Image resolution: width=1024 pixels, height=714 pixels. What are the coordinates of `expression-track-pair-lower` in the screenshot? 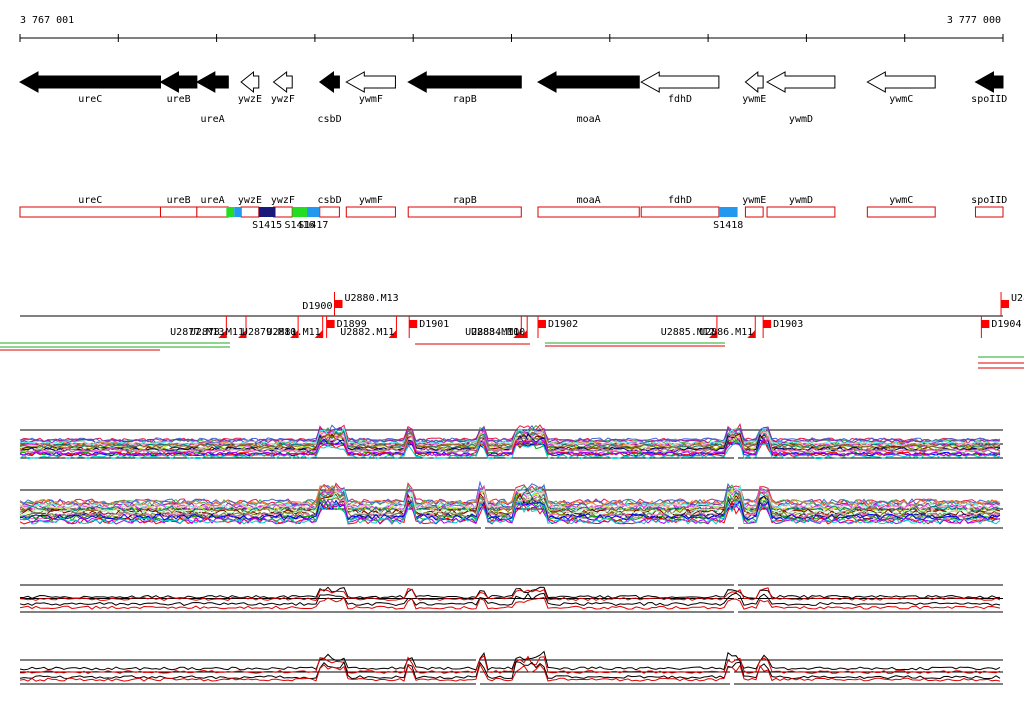 It's located at (511, 675).